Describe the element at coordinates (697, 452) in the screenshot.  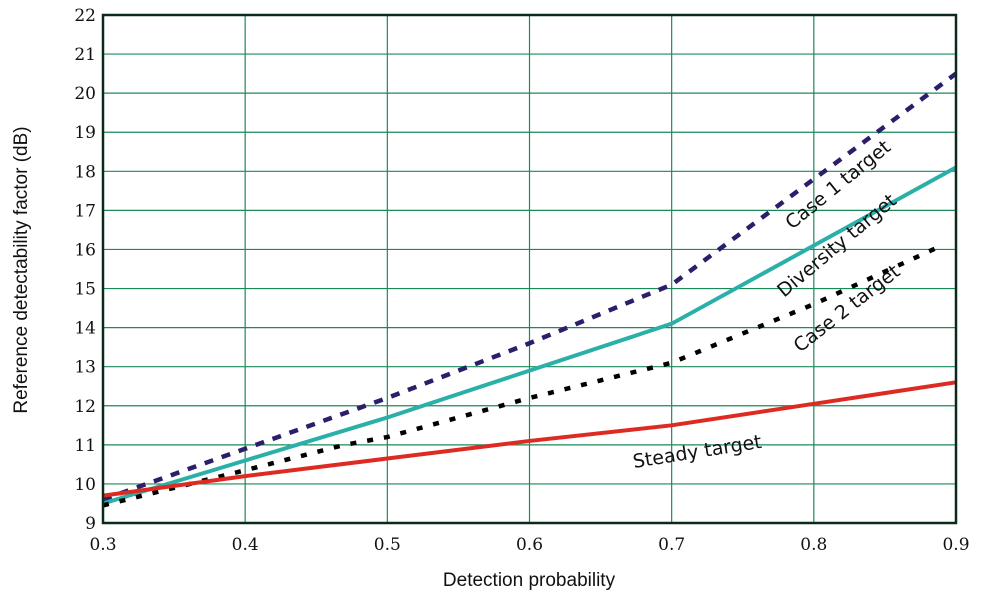
I see `label-steady-target: Steady target` at that location.